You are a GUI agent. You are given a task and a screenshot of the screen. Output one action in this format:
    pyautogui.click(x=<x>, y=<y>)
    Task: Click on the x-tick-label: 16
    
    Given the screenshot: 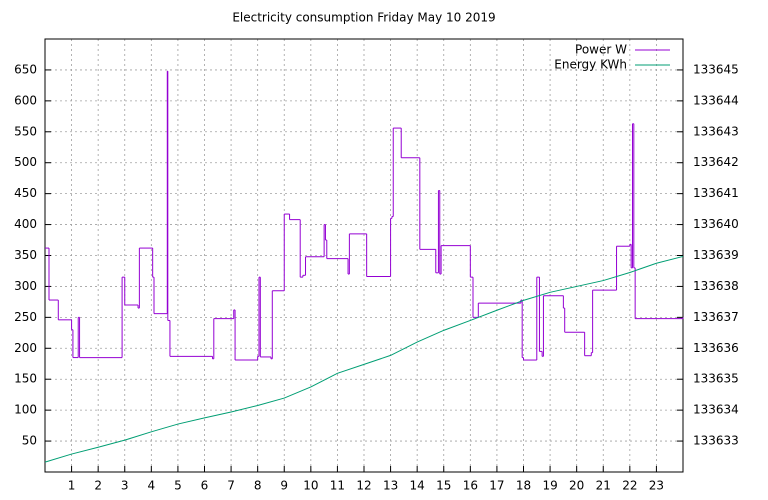 What is the action you would take?
    pyautogui.click(x=470, y=486)
    